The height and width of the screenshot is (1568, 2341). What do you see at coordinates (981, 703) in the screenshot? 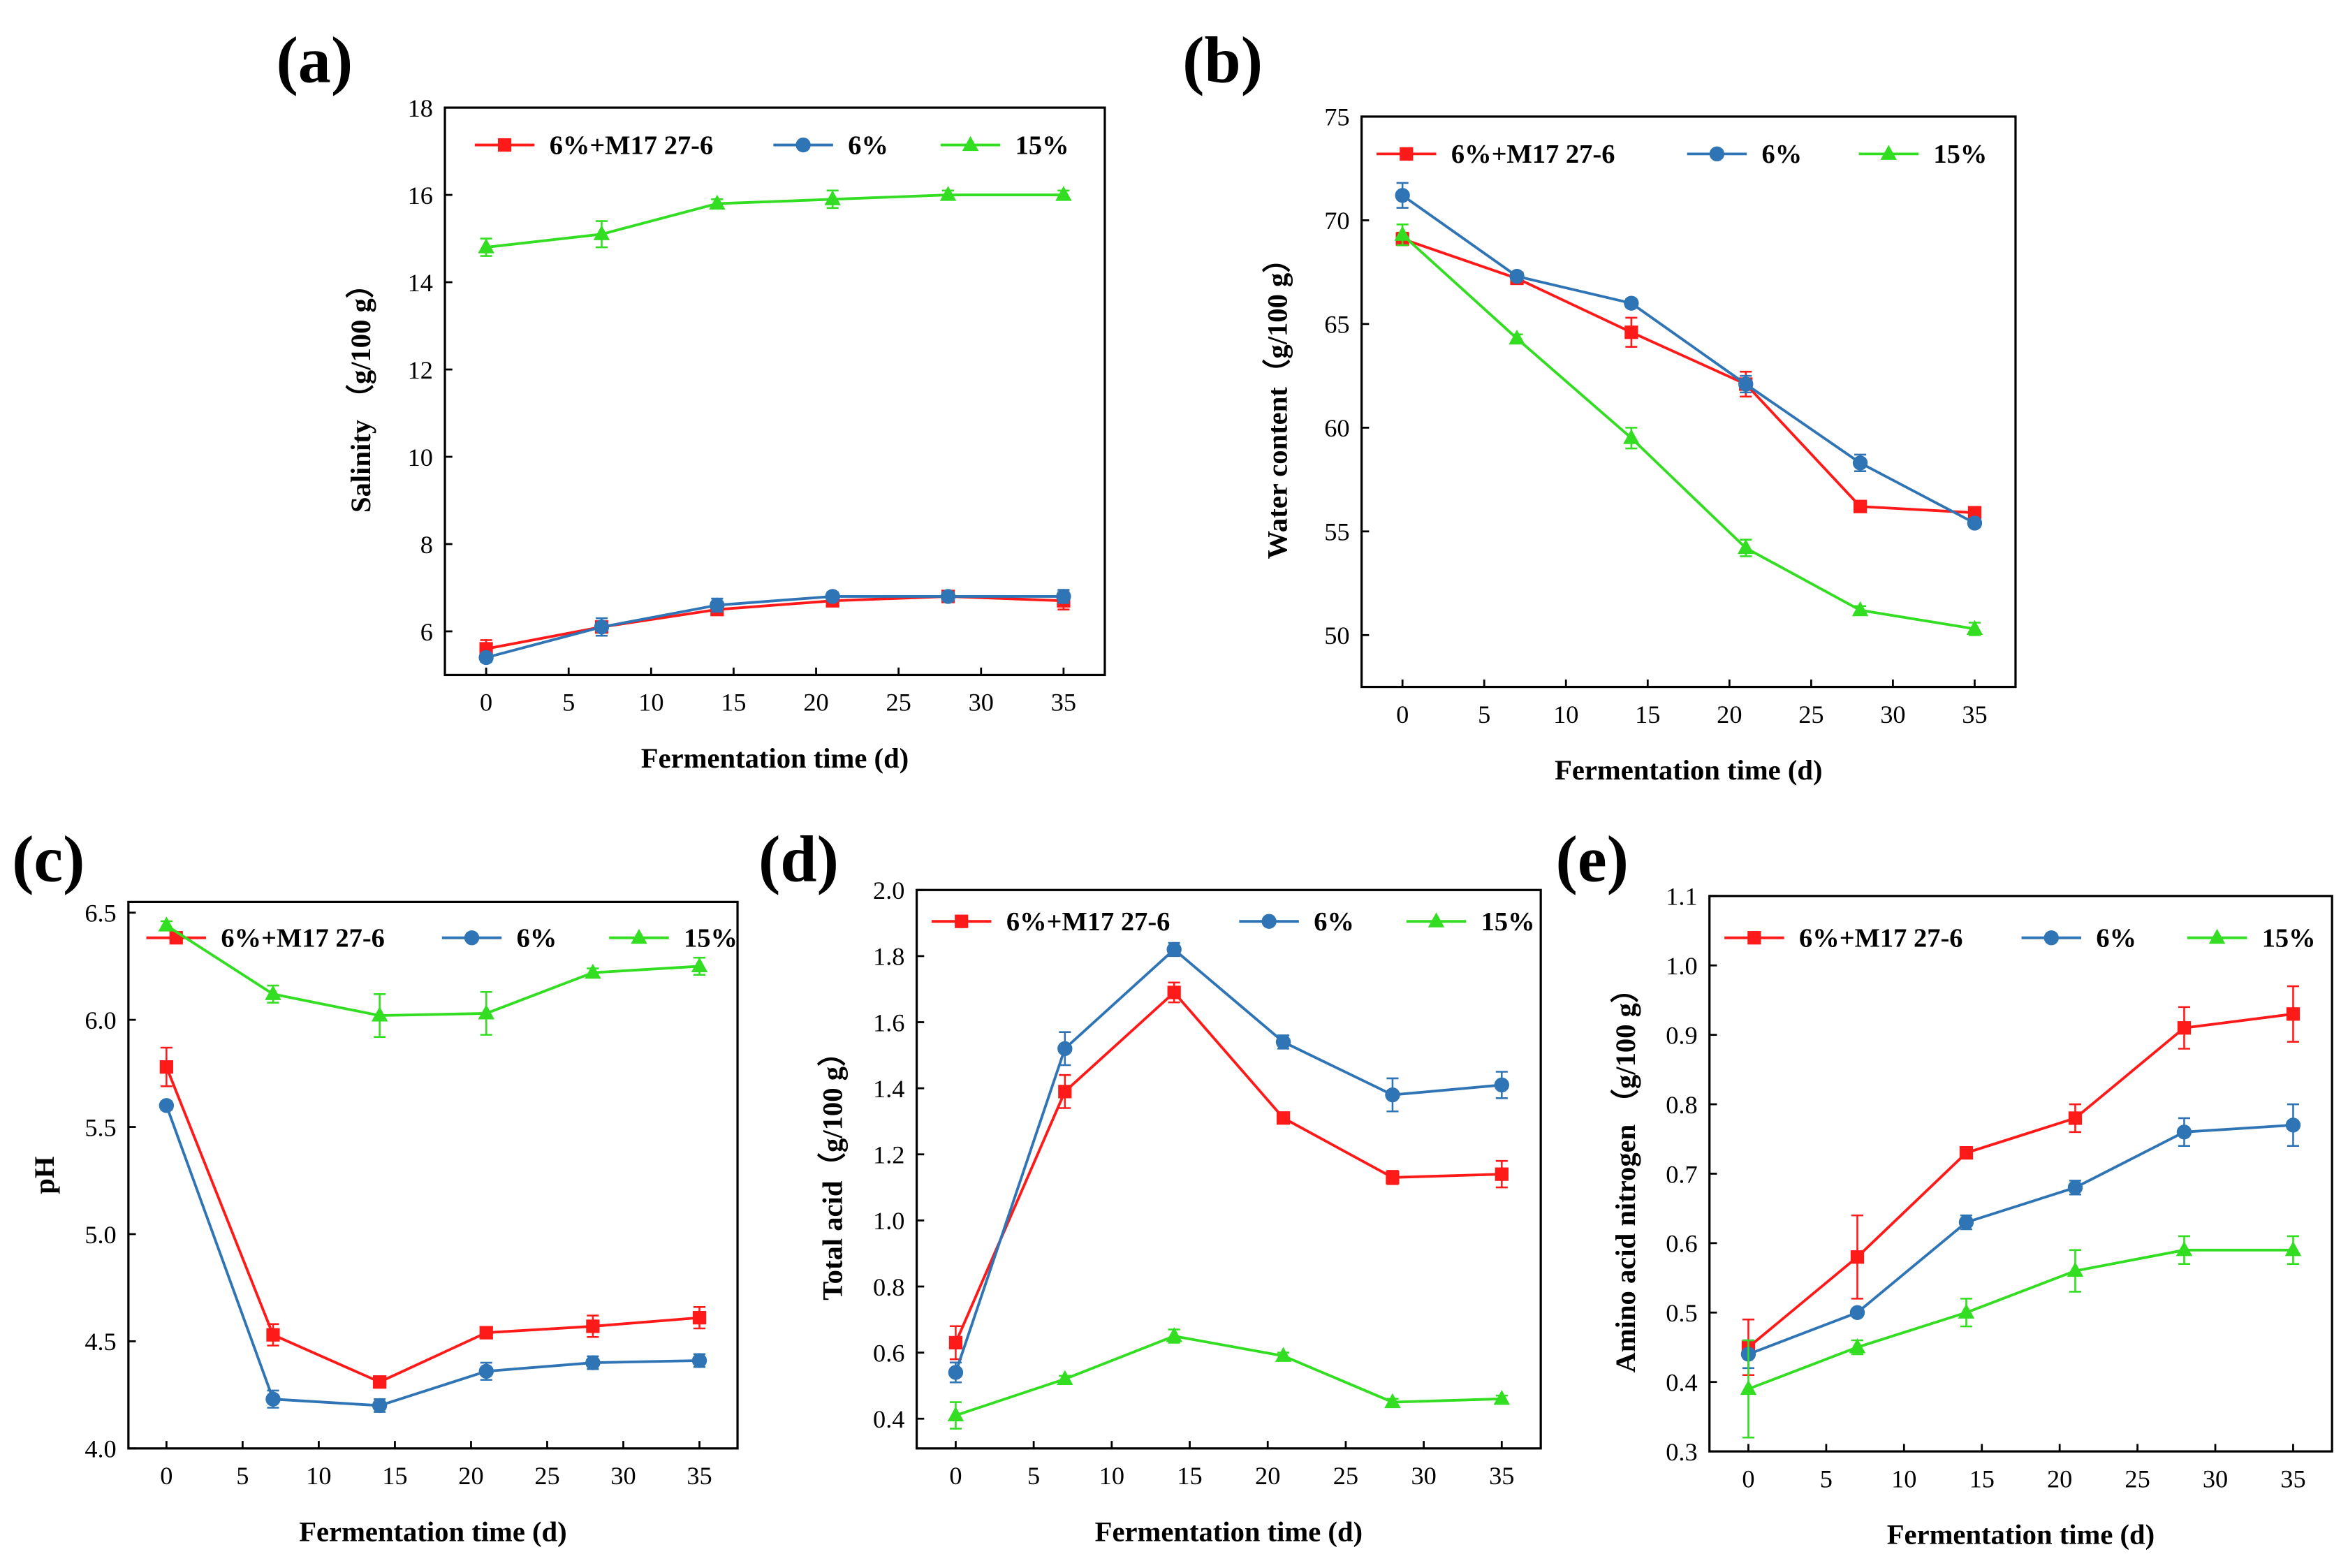
I see `x-tick-label: 30` at bounding box center [981, 703].